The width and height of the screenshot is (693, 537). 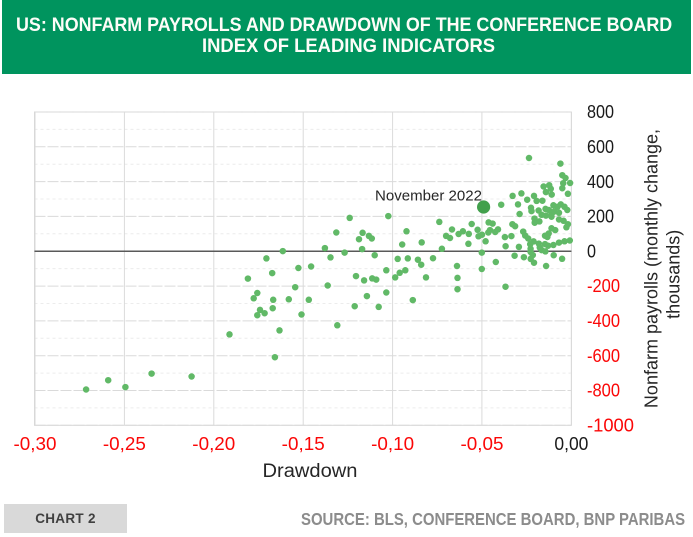 I want to click on svg-text: -0,10, so click(x=392, y=444).